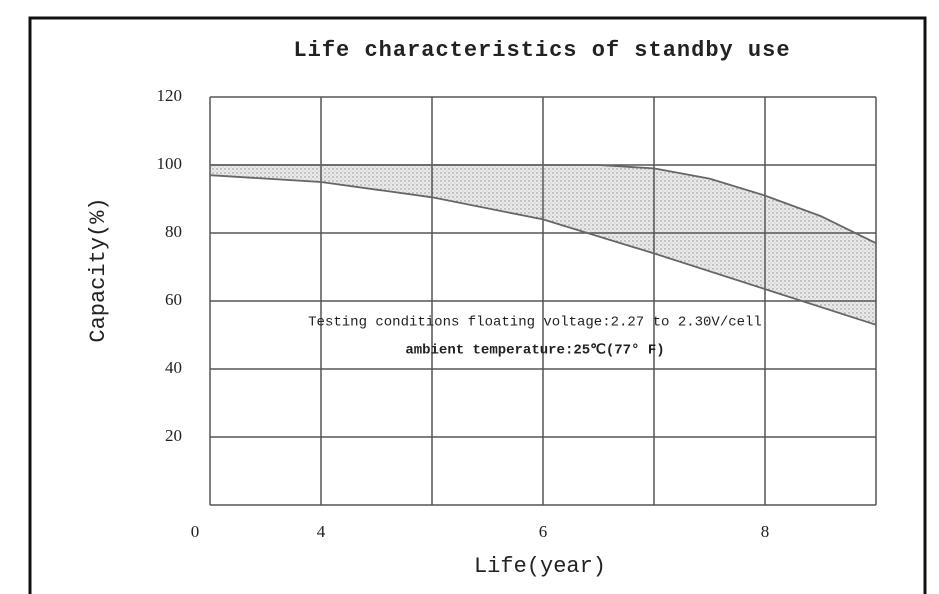  What do you see at coordinates (534, 351) in the screenshot?
I see `annotation: ambient temperature:25℃(77° F)` at bounding box center [534, 351].